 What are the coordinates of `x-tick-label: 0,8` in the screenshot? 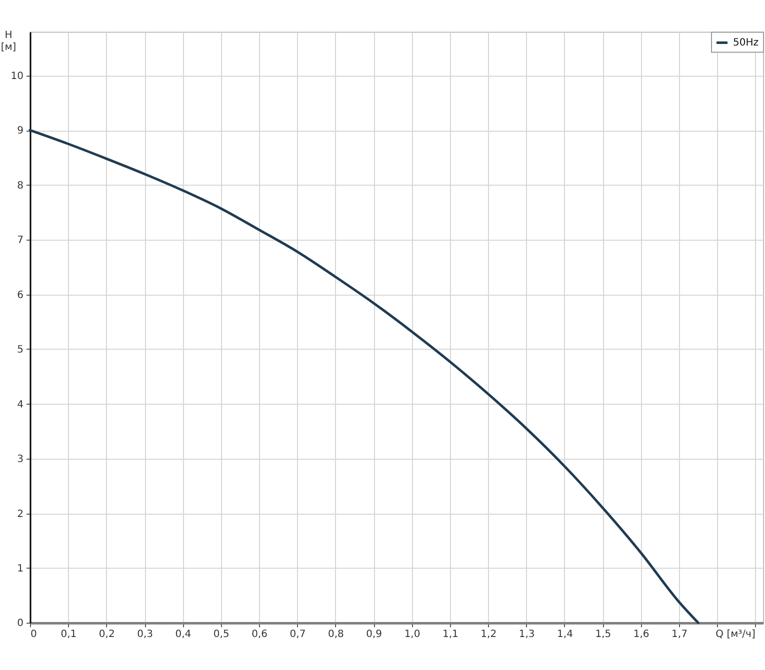 It's located at (336, 634).